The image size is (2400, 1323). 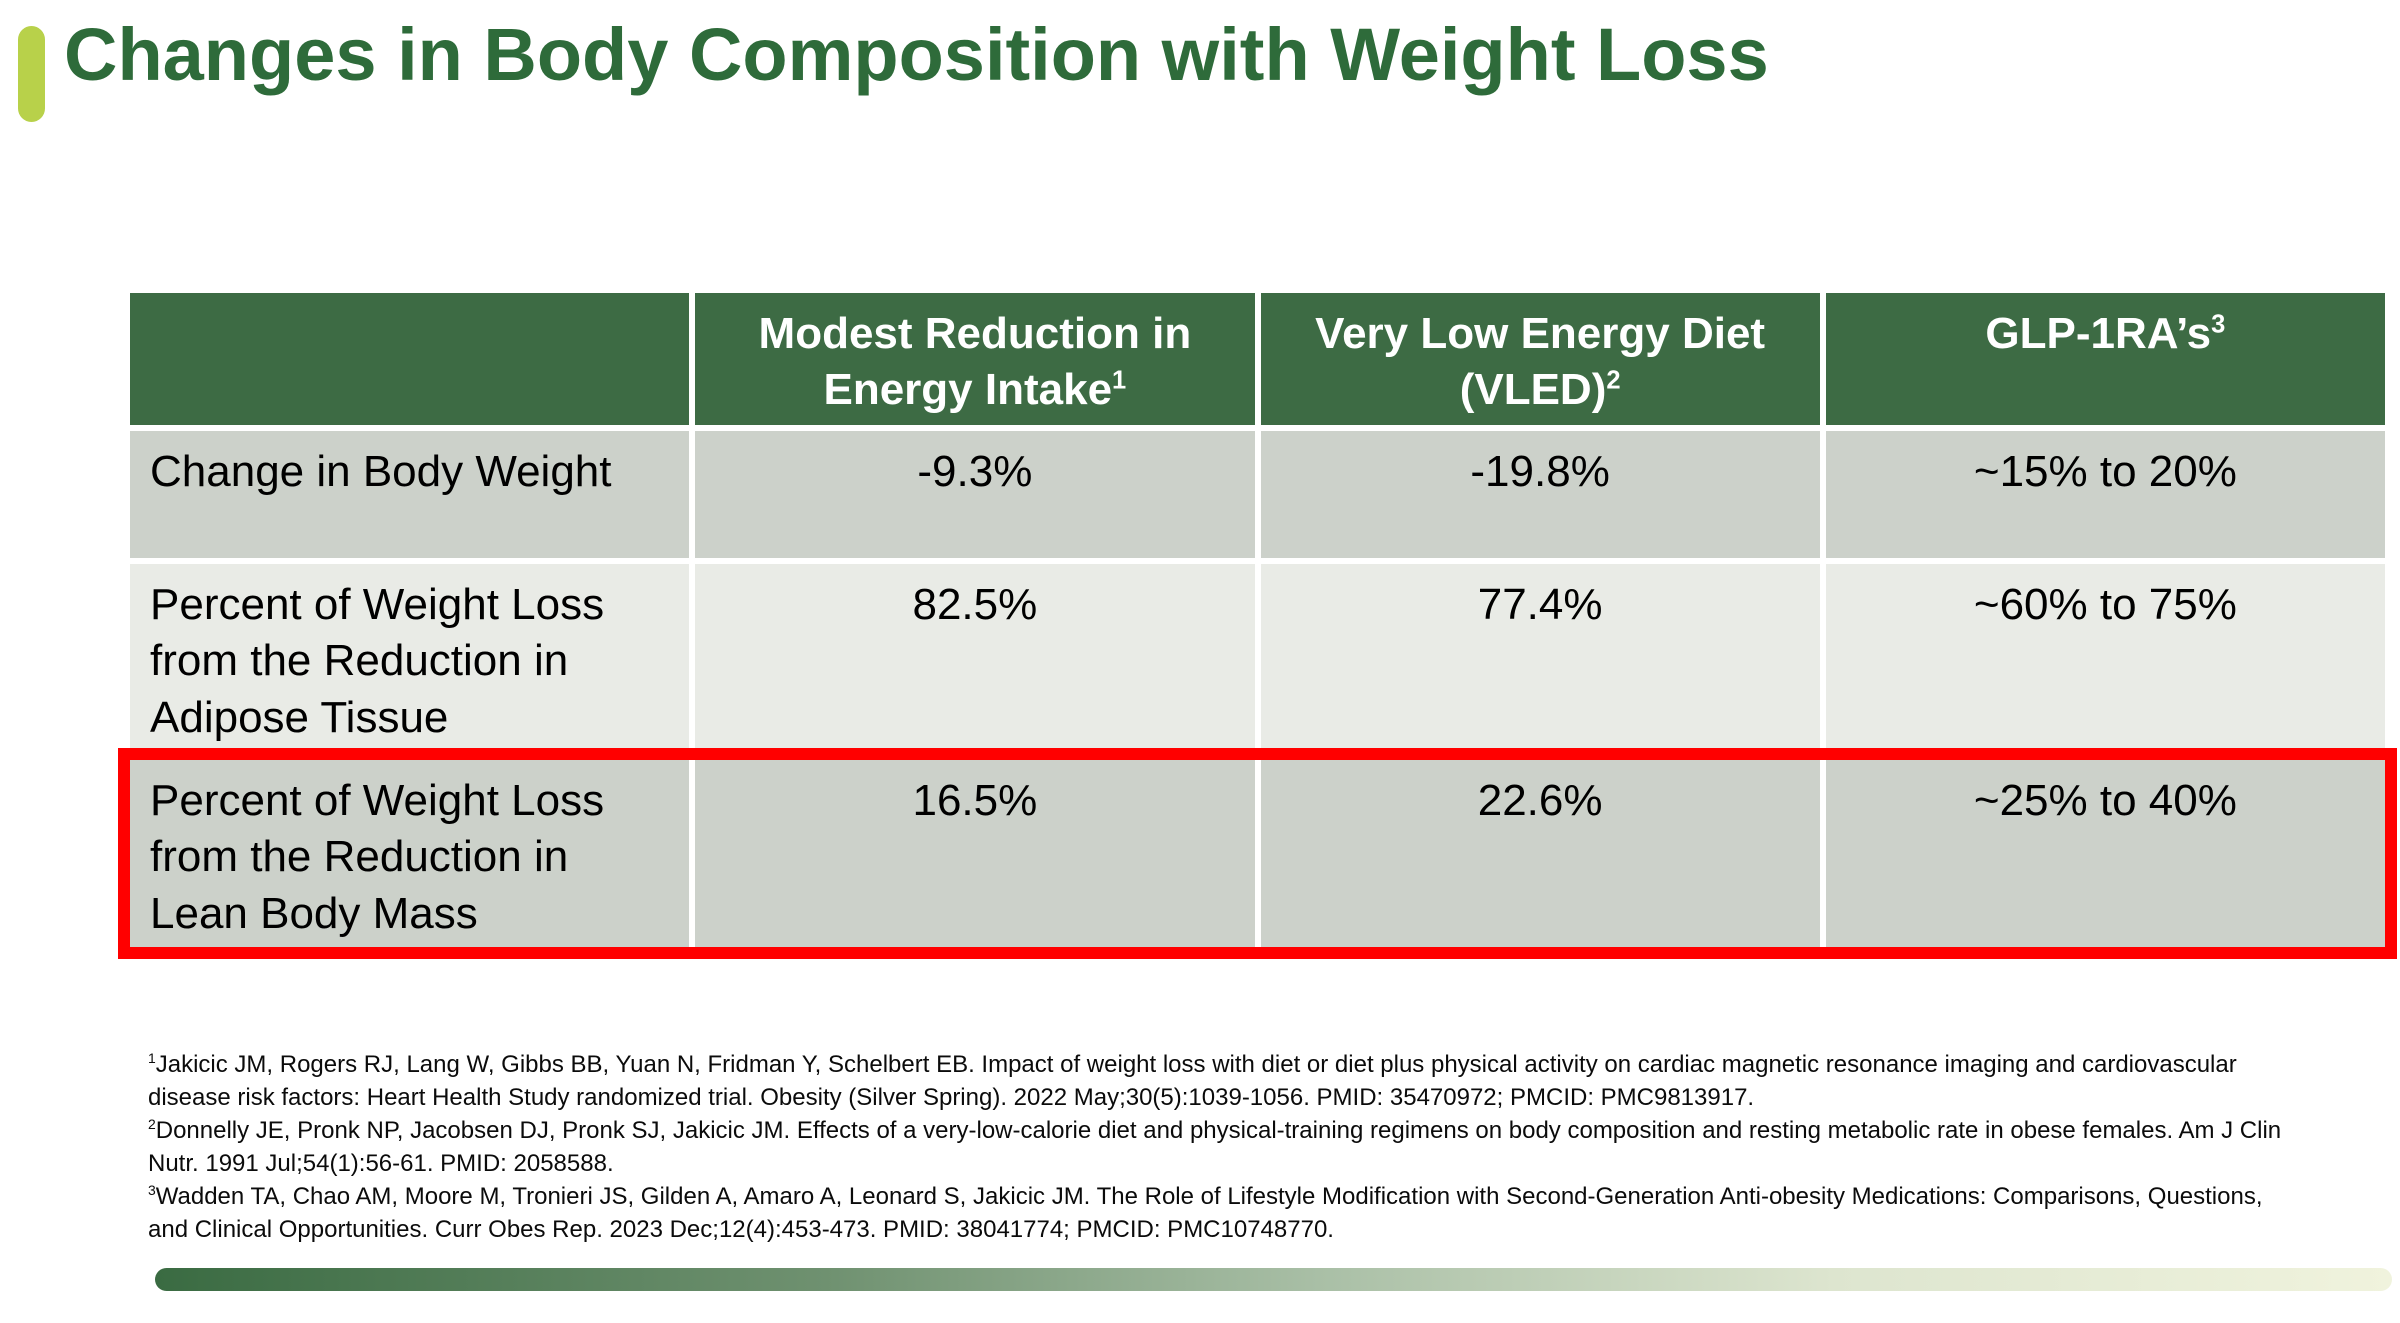 What do you see at coordinates (31, 74) in the screenshot?
I see `title-accent-bar` at bounding box center [31, 74].